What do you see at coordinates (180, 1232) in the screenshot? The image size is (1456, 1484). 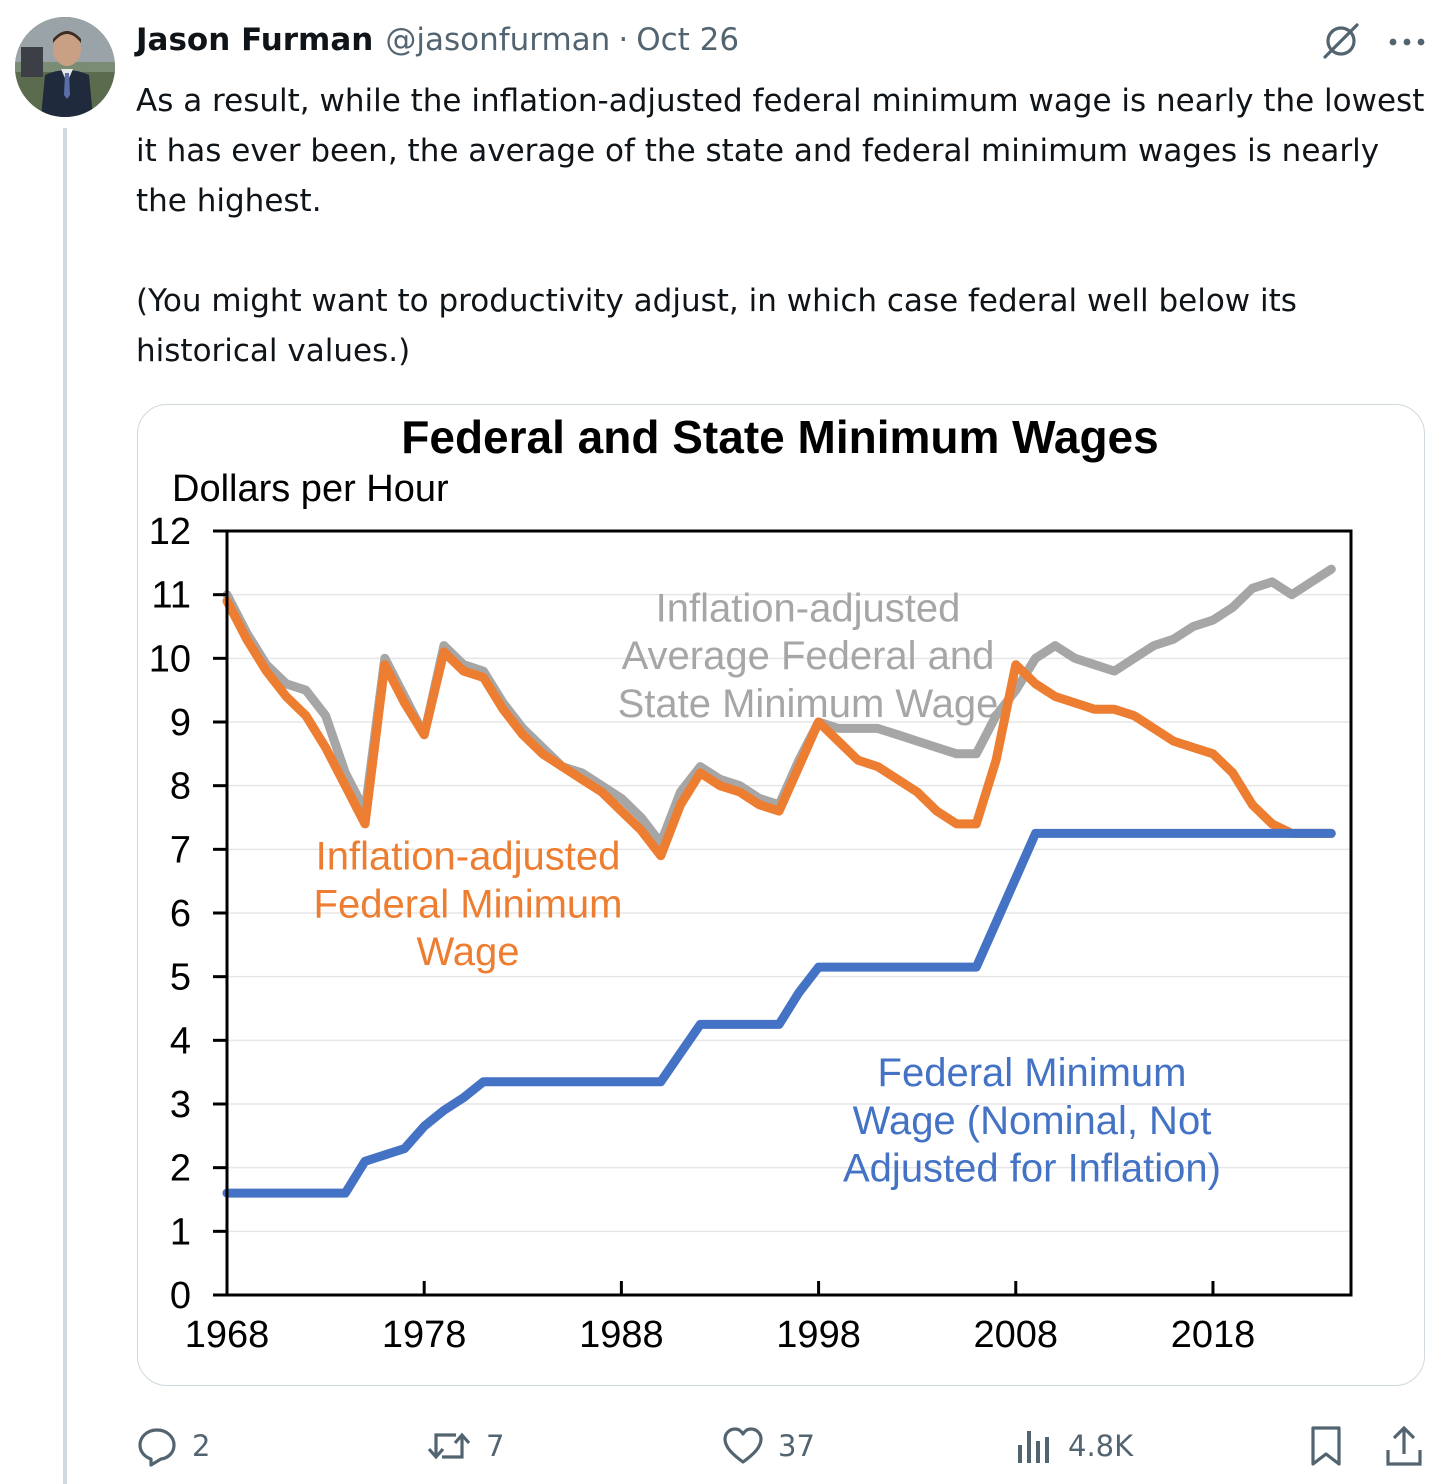 I see `y-tick-label: 1` at bounding box center [180, 1232].